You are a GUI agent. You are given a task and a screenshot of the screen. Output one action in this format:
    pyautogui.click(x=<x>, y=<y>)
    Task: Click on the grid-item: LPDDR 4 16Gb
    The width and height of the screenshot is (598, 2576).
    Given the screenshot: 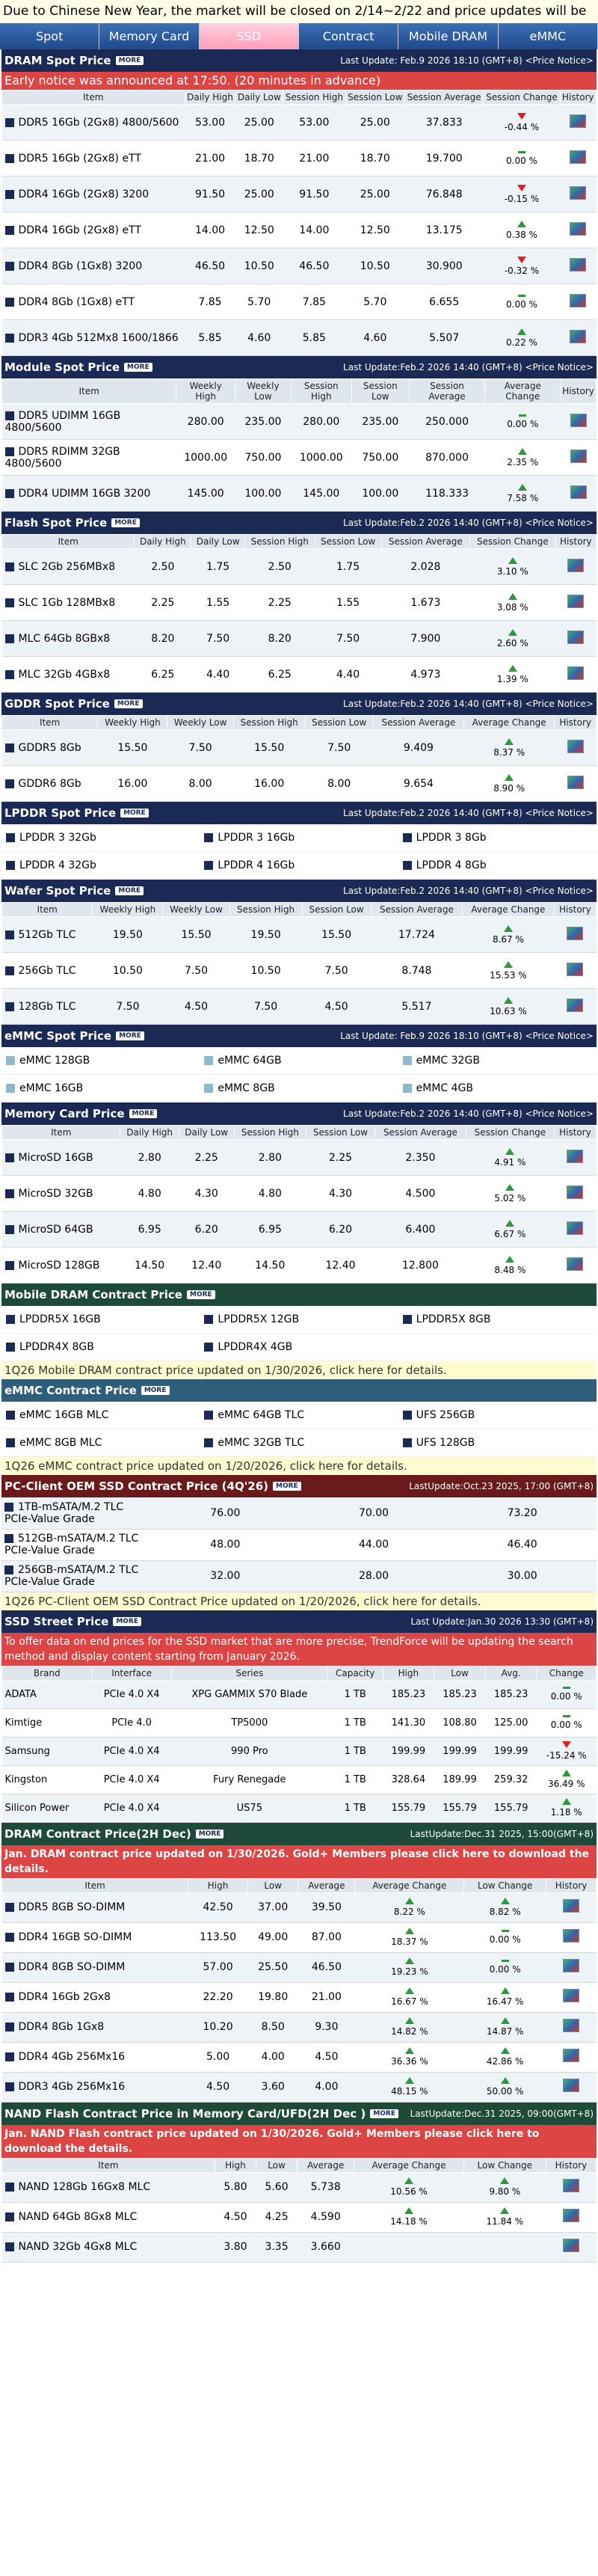 What is the action you would take?
    pyautogui.click(x=299, y=866)
    